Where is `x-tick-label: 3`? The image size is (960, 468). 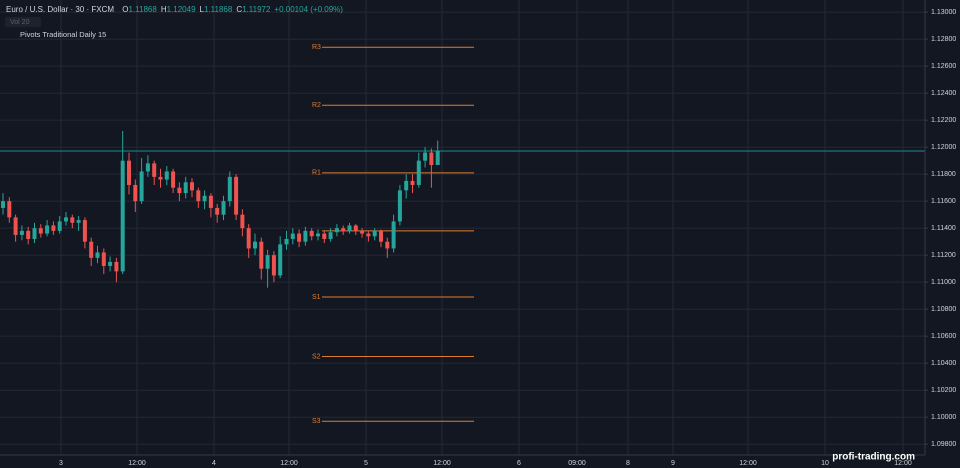
x-tick-label: 3 is located at coordinates (61, 463).